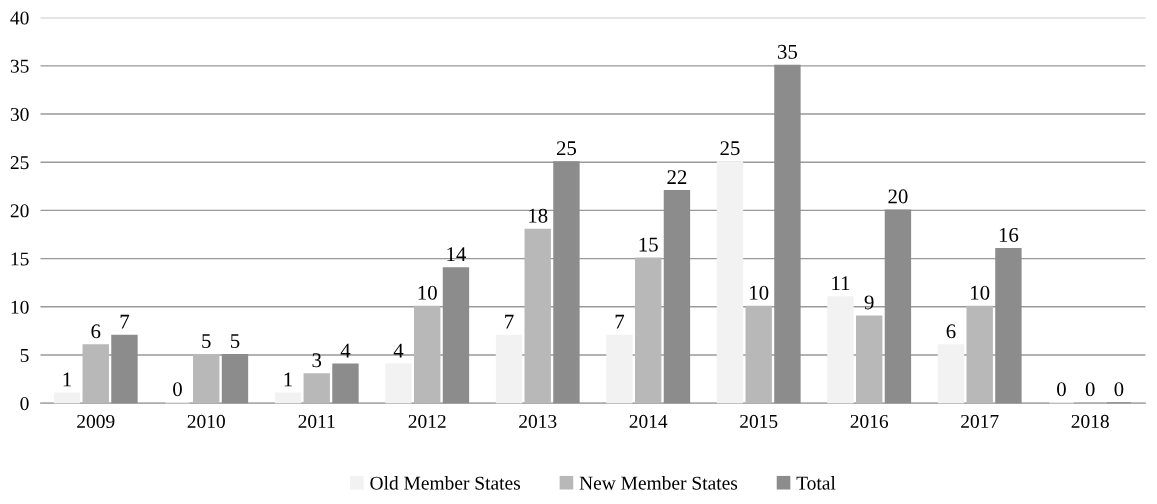 The image size is (1157, 504). Describe the element at coordinates (759, 421) in the screenshot. I see `x-tick-label: 2015` at that location.